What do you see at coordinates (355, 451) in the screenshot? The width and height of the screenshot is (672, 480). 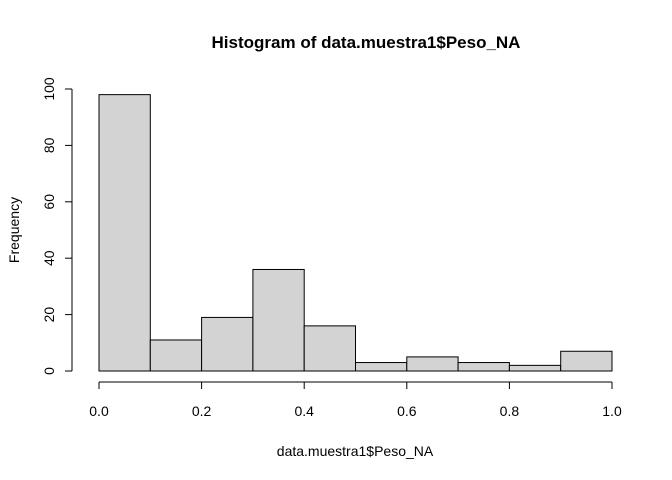 I see `x-axis-label: data.muestra1$Peso_NA` at bounding box center [355, 451].